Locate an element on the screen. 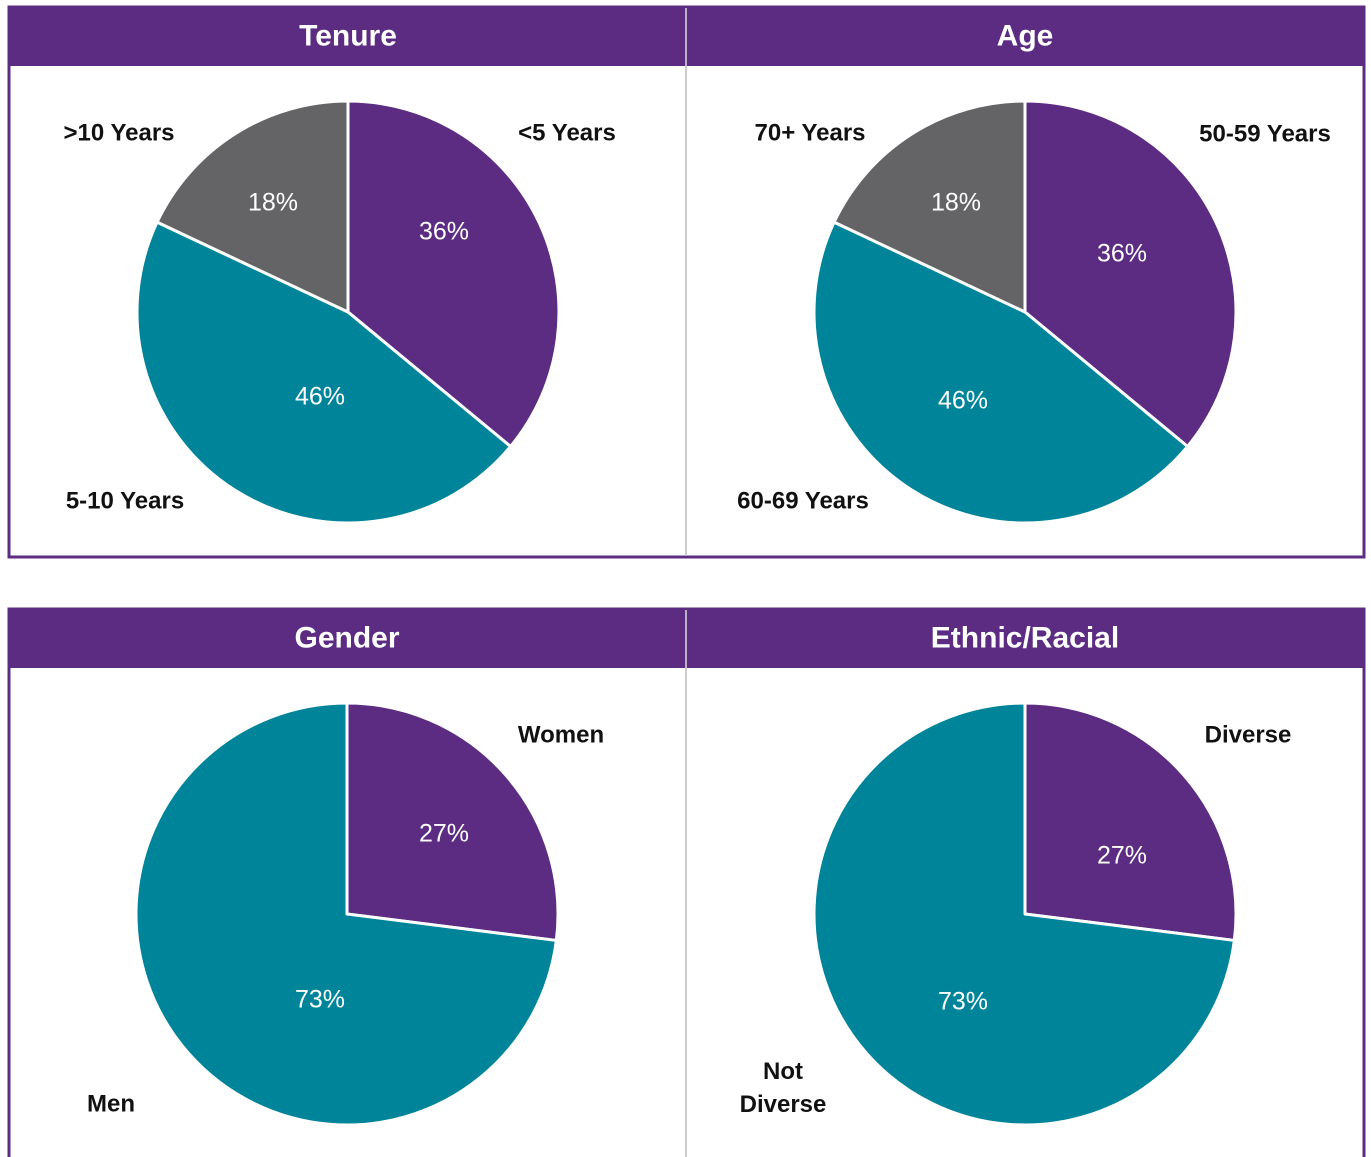  slice-label: Not Diverse is located at coordinates (783, 1088).